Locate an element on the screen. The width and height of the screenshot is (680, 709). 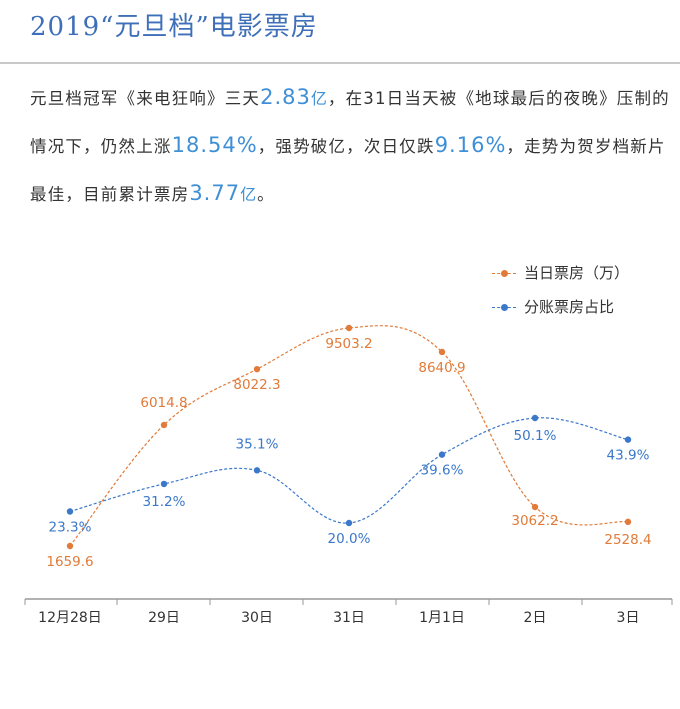
title-divider is located at coordinates (340, 63).